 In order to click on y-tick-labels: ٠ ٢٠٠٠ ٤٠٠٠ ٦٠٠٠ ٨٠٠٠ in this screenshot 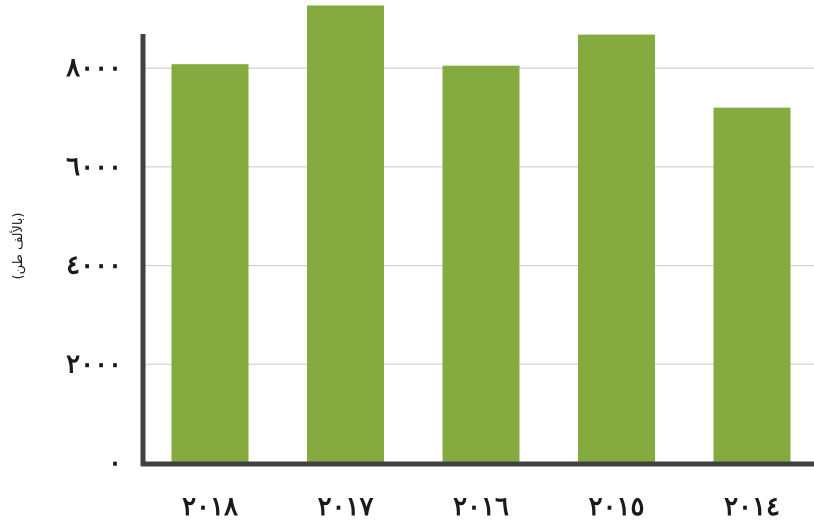, I will do `click(93, 265)`.